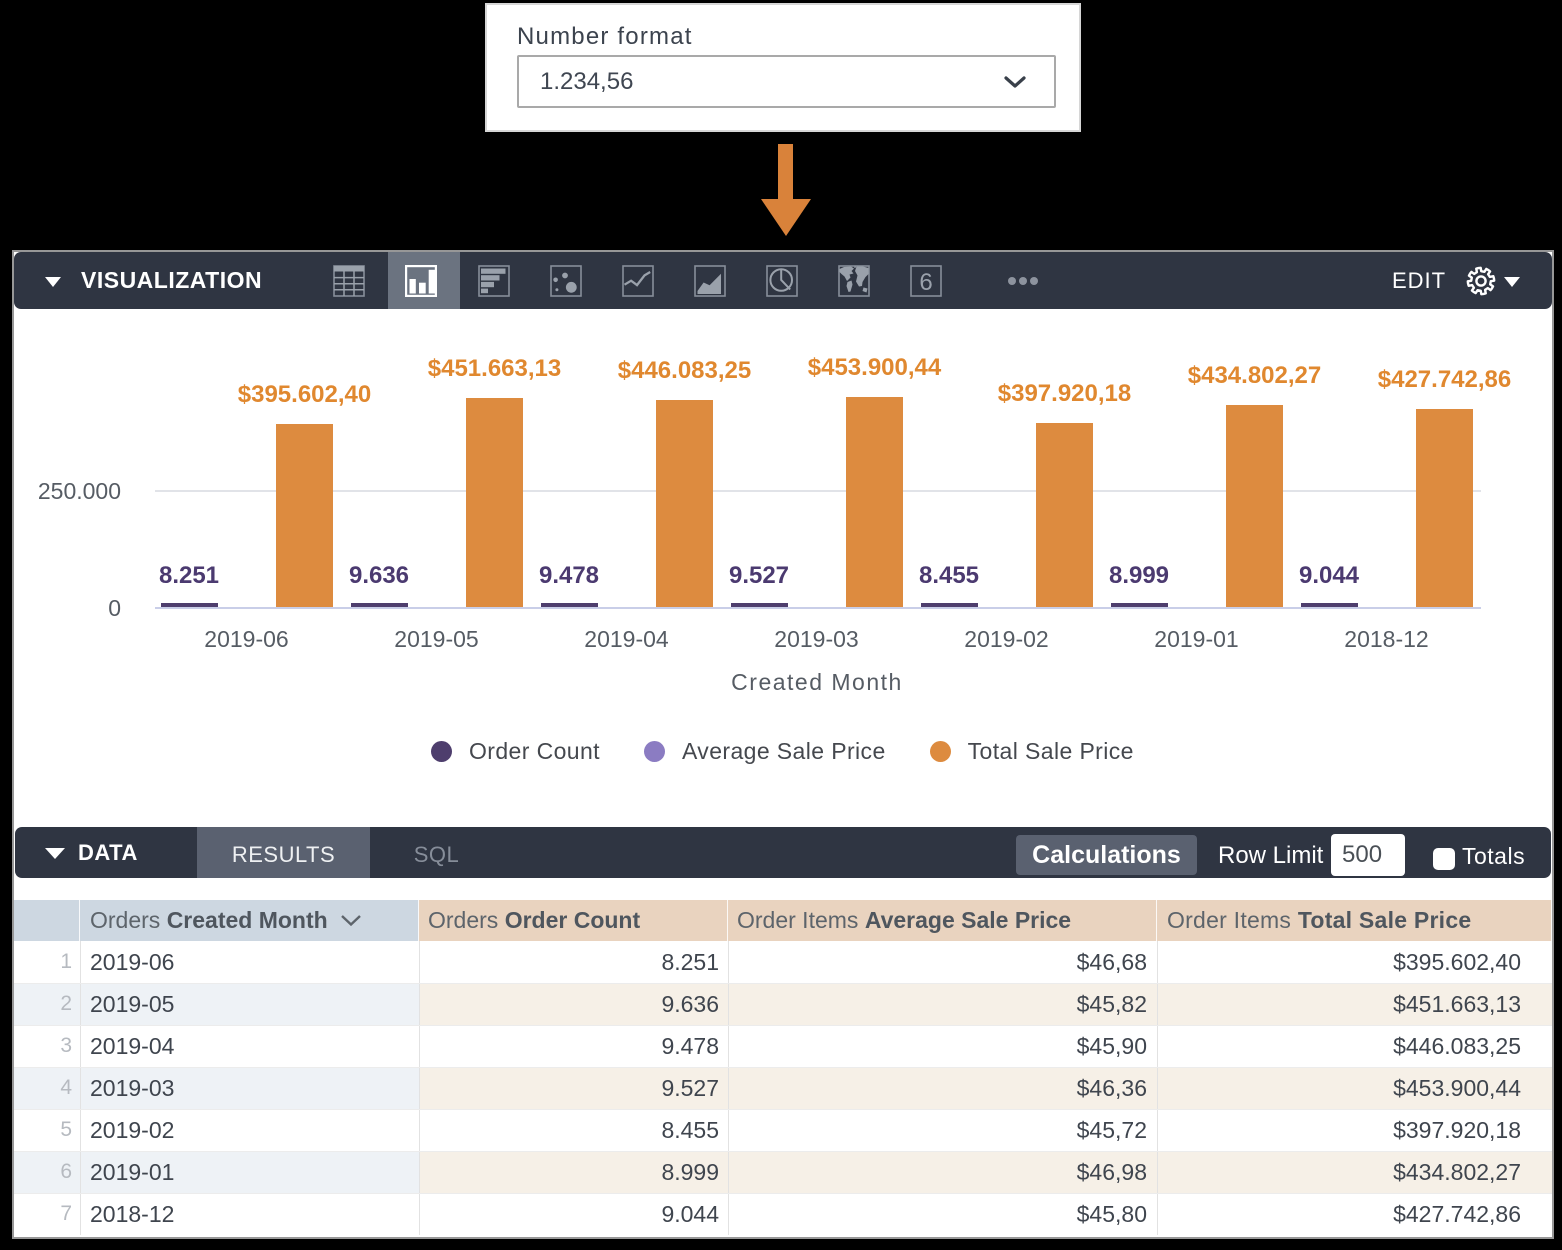  Describe the element at coordinates (925, 282) in the screenshot. I see `svg-text: 6` at that location.